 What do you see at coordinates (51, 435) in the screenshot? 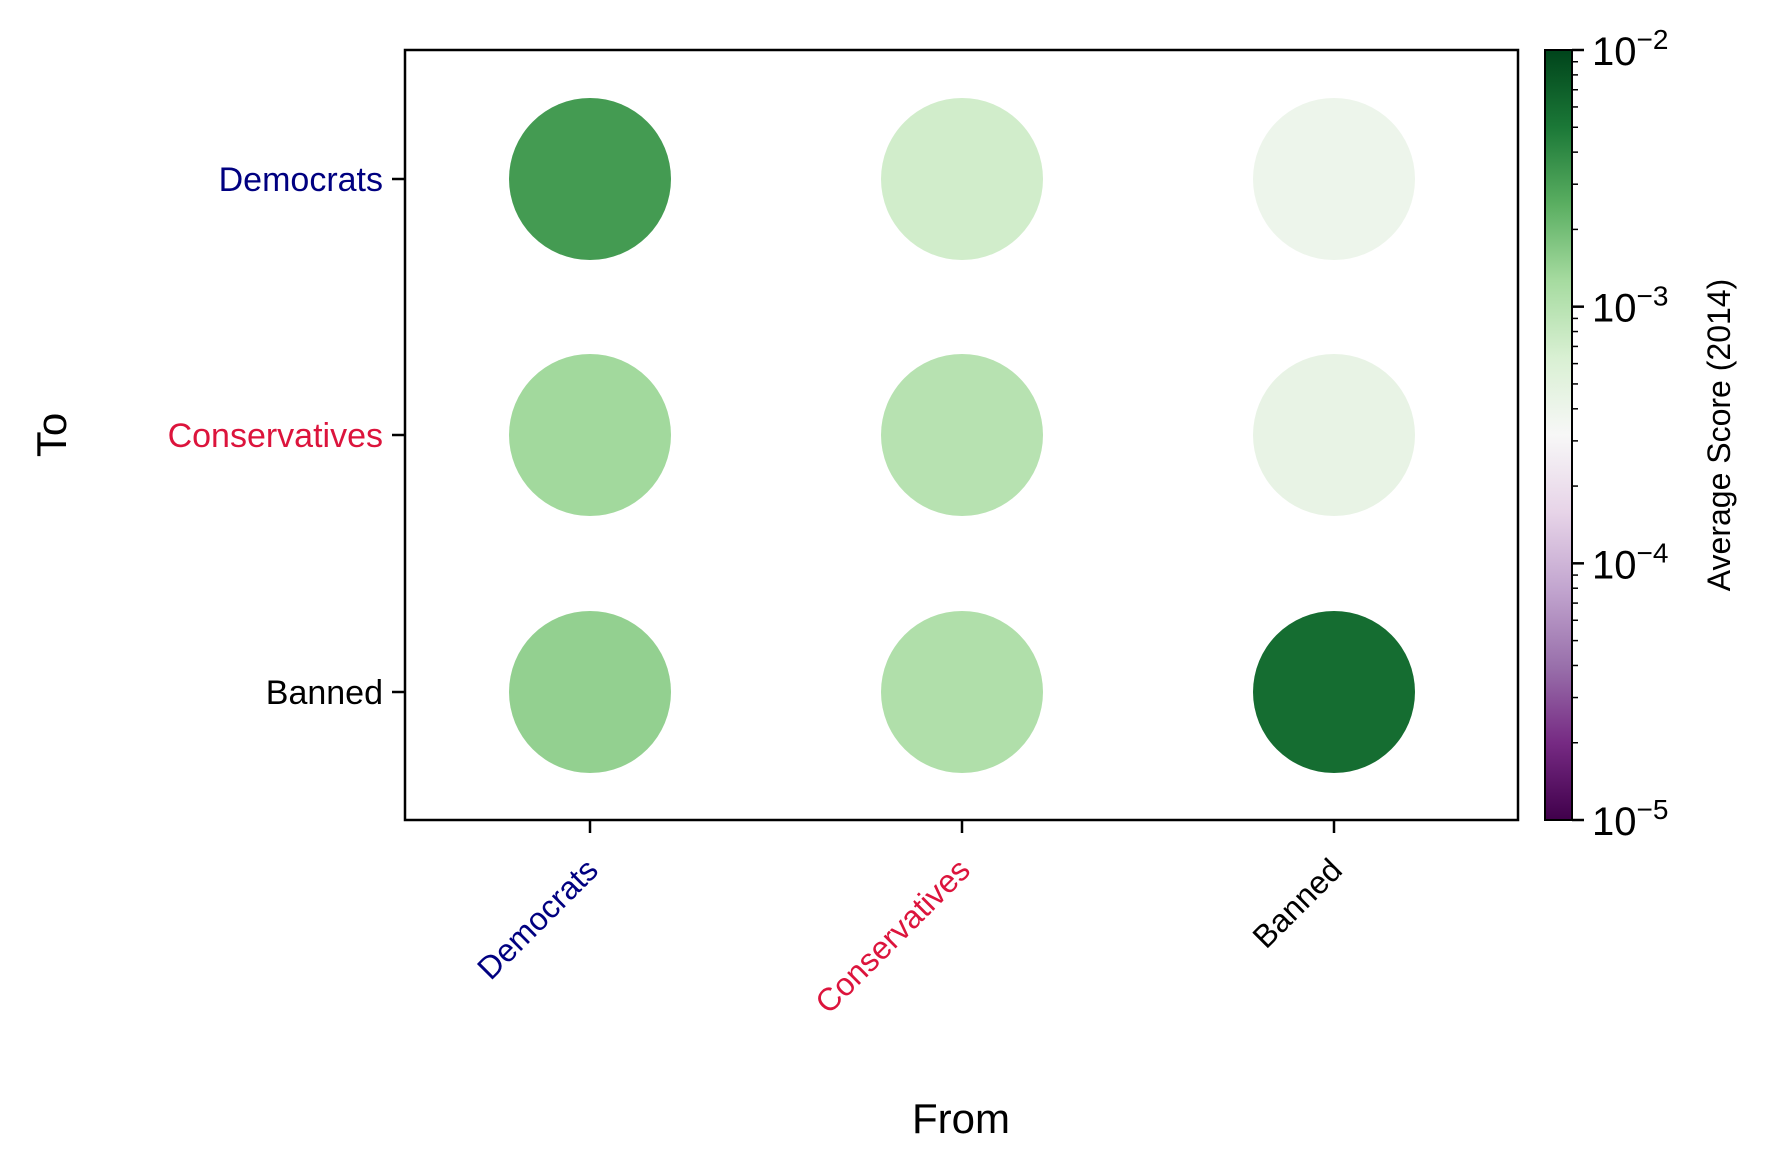
I see `y-axis-label: To` at bounding box center [51, 435].